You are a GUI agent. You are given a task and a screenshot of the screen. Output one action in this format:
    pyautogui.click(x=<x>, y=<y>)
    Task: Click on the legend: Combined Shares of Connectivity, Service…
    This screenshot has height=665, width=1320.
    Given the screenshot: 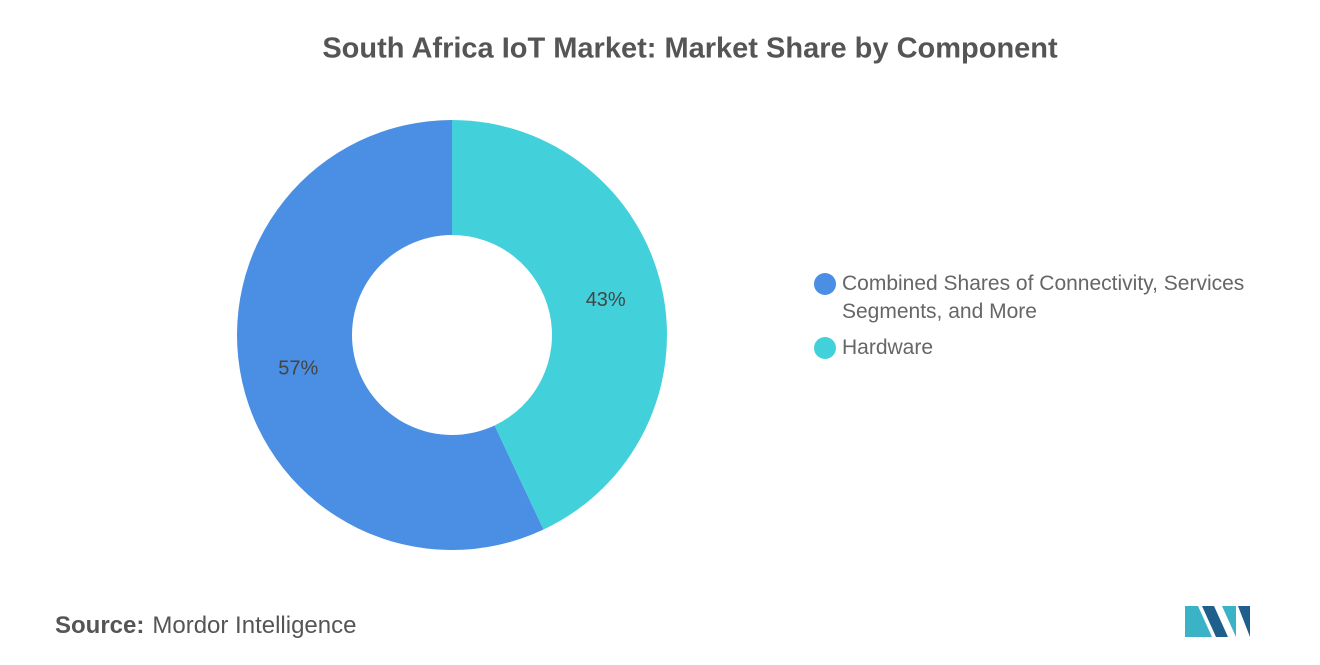 What is the action you would take?
    pyautogui.click(x=1049, y=320)
    